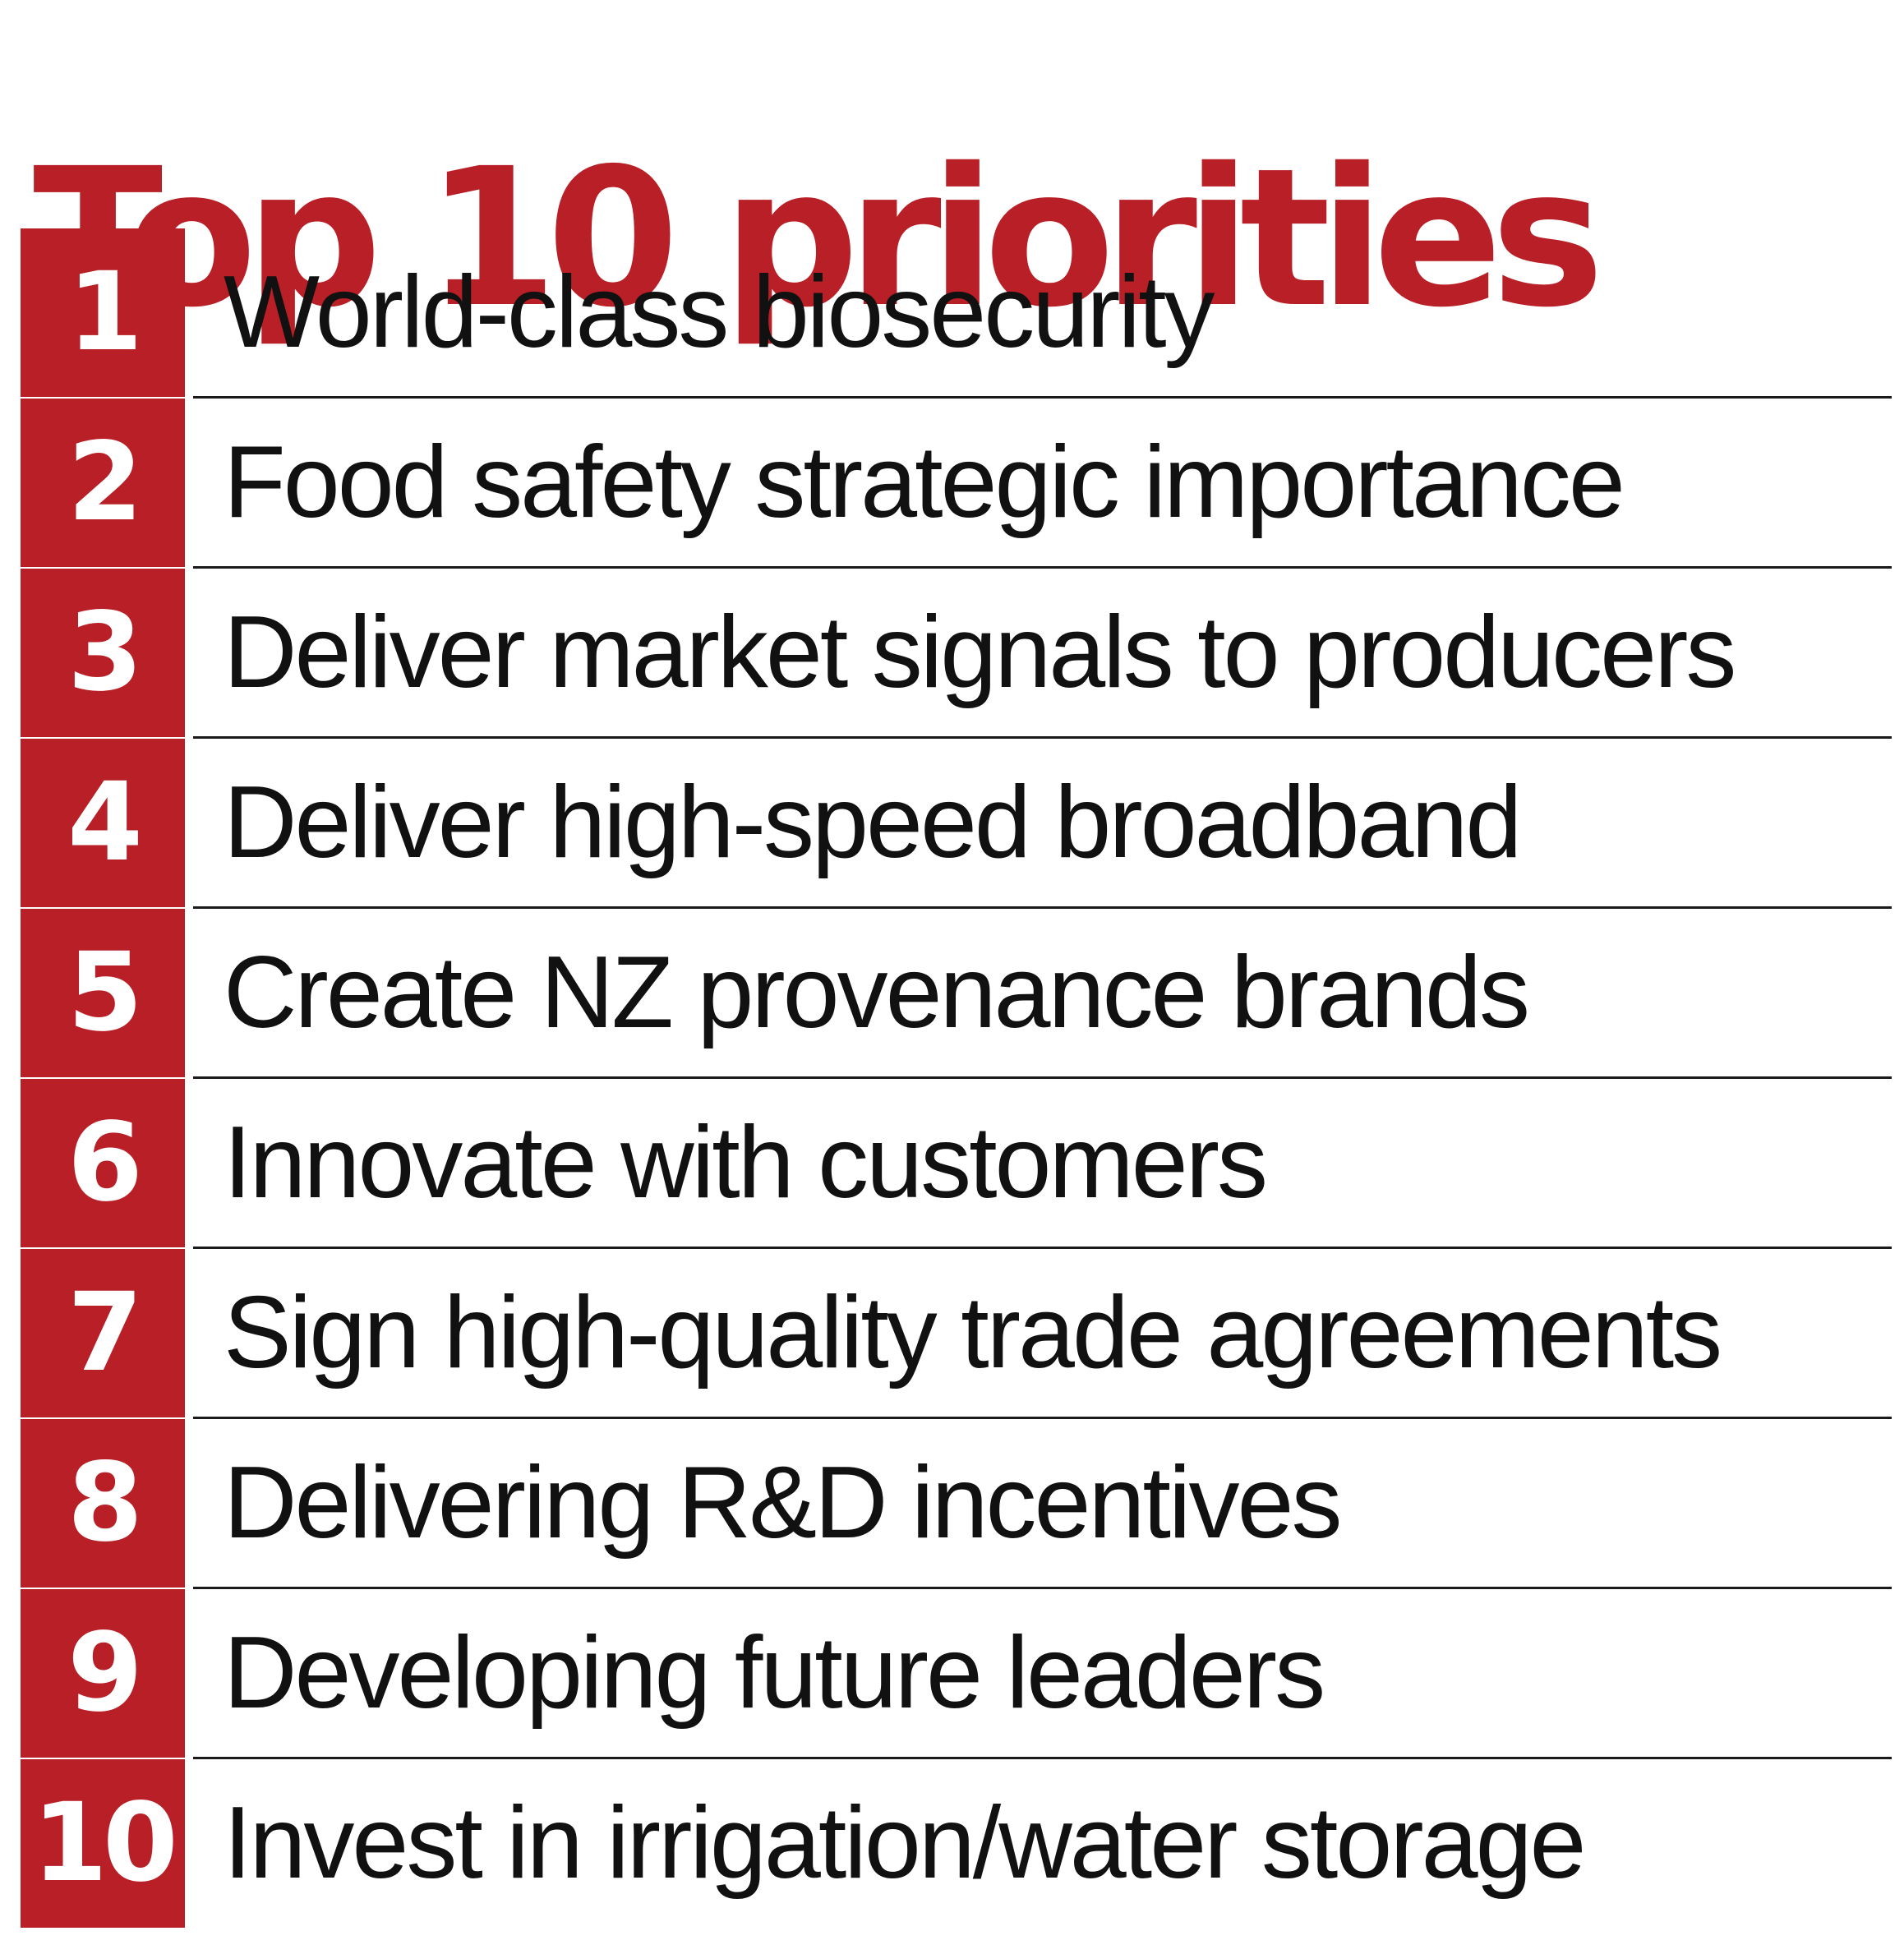 The height and width of the screenshot is (1954, 1904). What do you see at coordinates (746, 1162) in the screenshot?
I see `priority-label: Innovate with customers` at bounding box center [746, 1162].